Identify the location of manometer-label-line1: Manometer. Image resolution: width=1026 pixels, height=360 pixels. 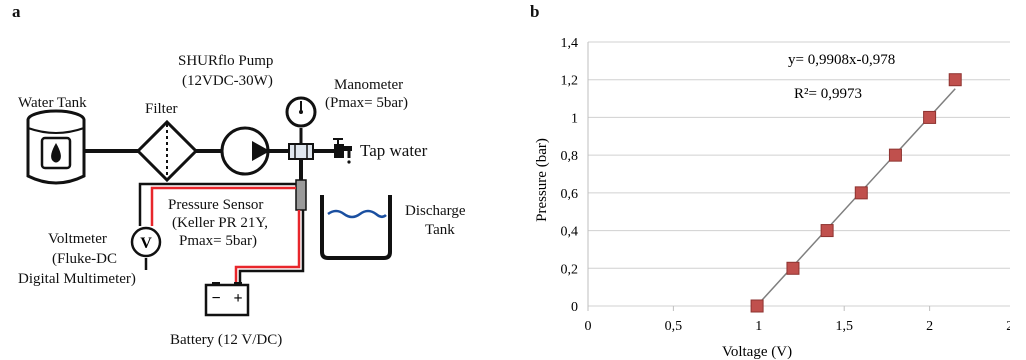
(369, 85).